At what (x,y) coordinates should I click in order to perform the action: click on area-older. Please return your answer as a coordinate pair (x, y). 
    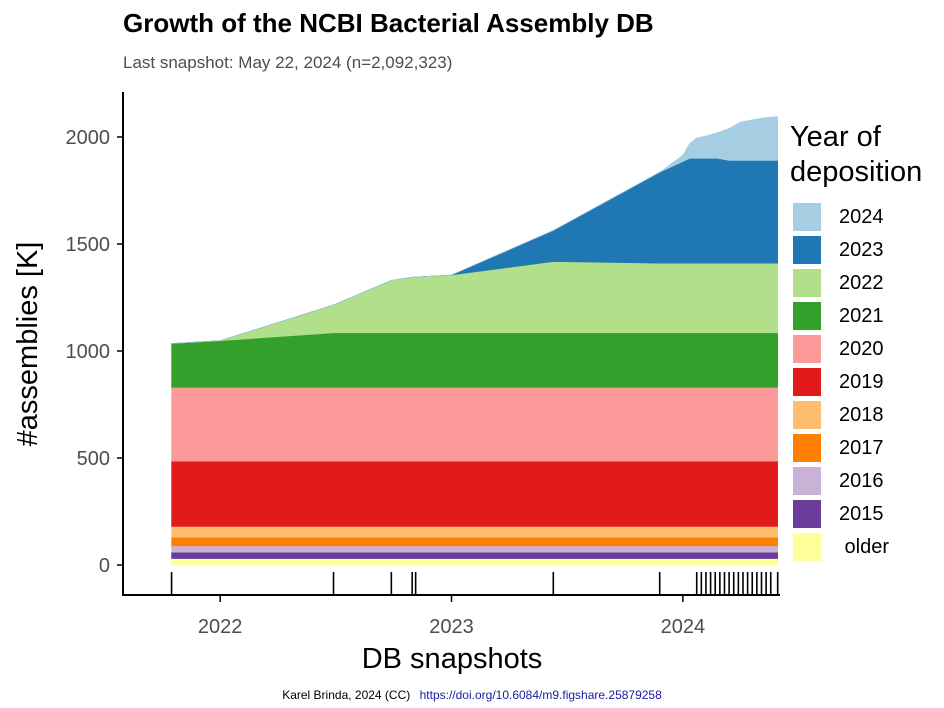
    Looking at the image, I should click on (474, 562).